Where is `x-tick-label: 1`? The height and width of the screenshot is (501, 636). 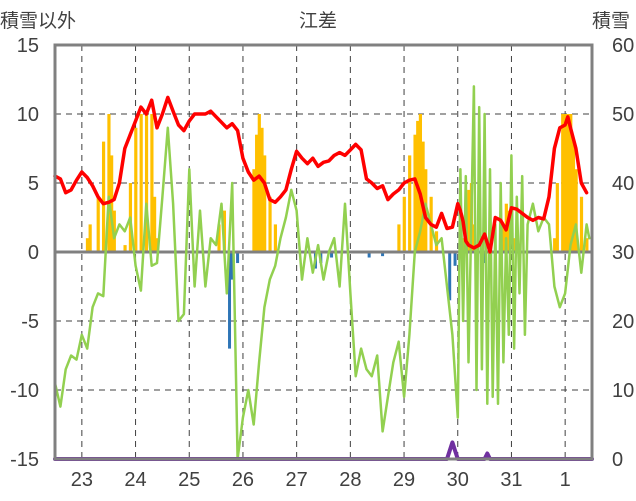 x-tick-label: 1 is located at coordinates (565, 480).